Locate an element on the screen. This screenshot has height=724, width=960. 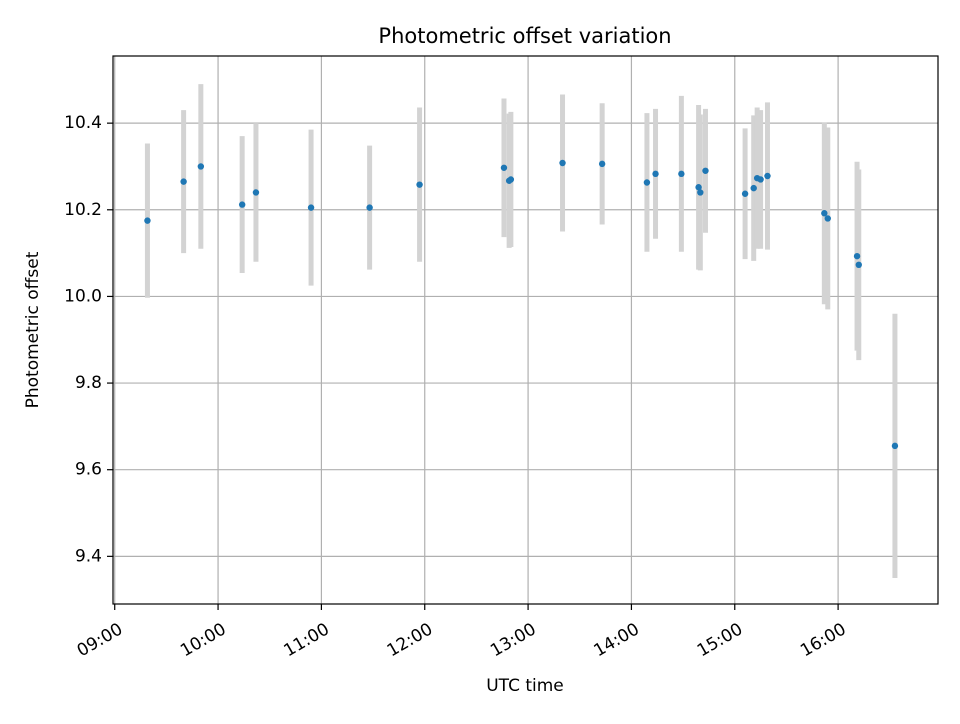
y-tick-label: 9.4 is located at coordinates (88, 556).